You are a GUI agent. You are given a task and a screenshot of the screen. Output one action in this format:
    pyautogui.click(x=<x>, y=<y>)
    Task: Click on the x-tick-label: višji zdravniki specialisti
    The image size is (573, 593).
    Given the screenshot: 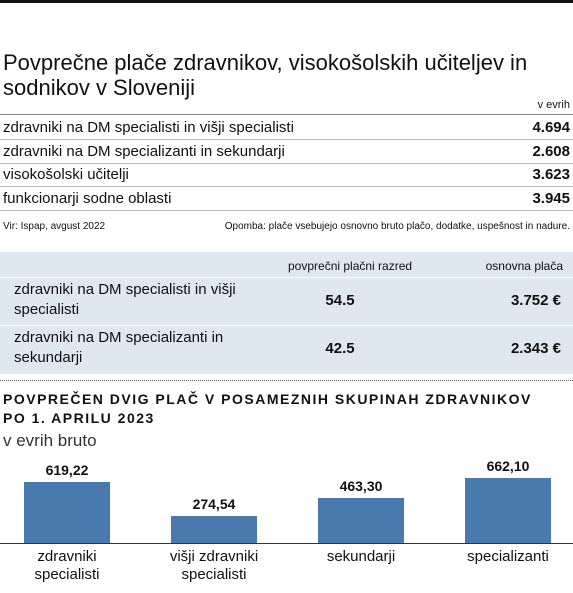 What is the action you would take?
    pyautogui.click(x=214, y=565)
    